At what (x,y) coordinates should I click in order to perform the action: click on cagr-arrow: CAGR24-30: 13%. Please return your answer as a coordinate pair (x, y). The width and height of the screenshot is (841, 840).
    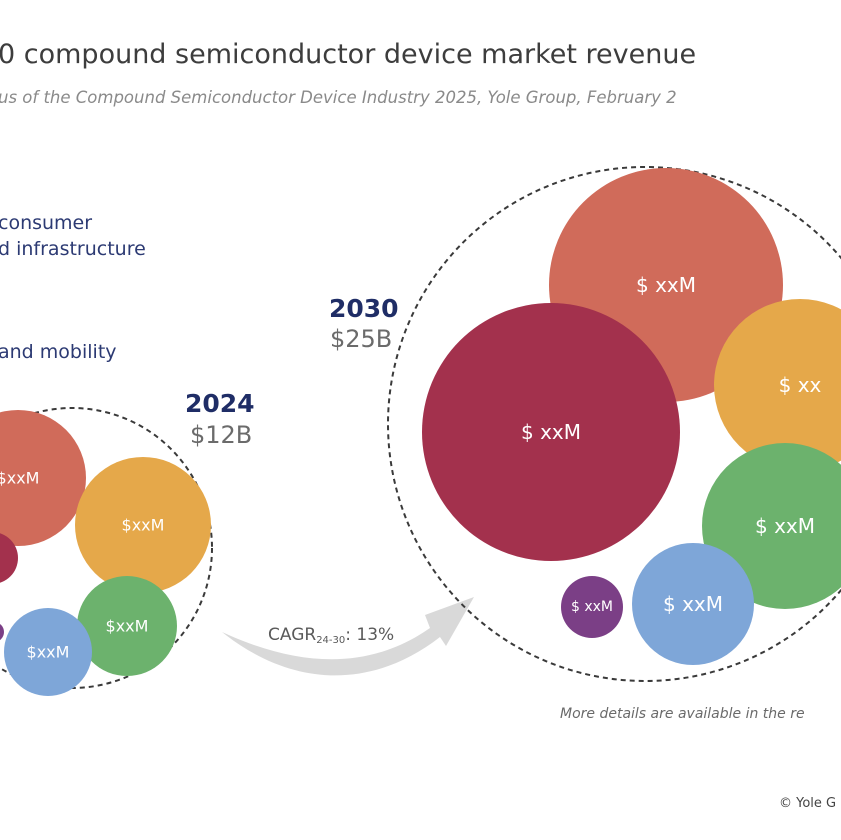
    Looking at the image, I should click on (348, 636).